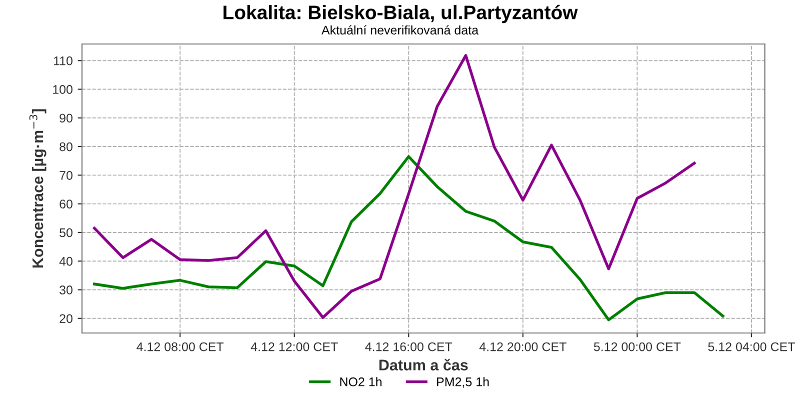 The width and height of the screenshot is (800, 400). What do you see at coordinates (66, 233) in the screenshot?
I see `y-tick-label: 50` at bounding box center [66, 233].